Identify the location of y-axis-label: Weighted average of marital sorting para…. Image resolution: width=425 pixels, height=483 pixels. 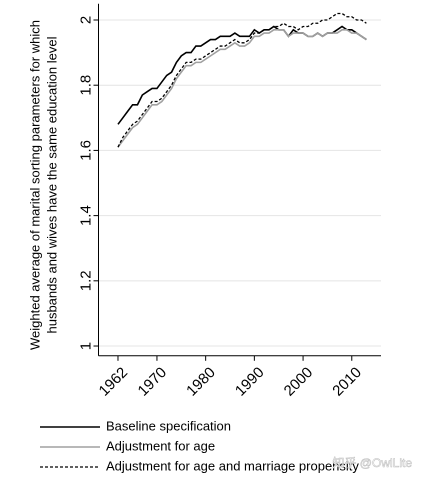
(34, 185).